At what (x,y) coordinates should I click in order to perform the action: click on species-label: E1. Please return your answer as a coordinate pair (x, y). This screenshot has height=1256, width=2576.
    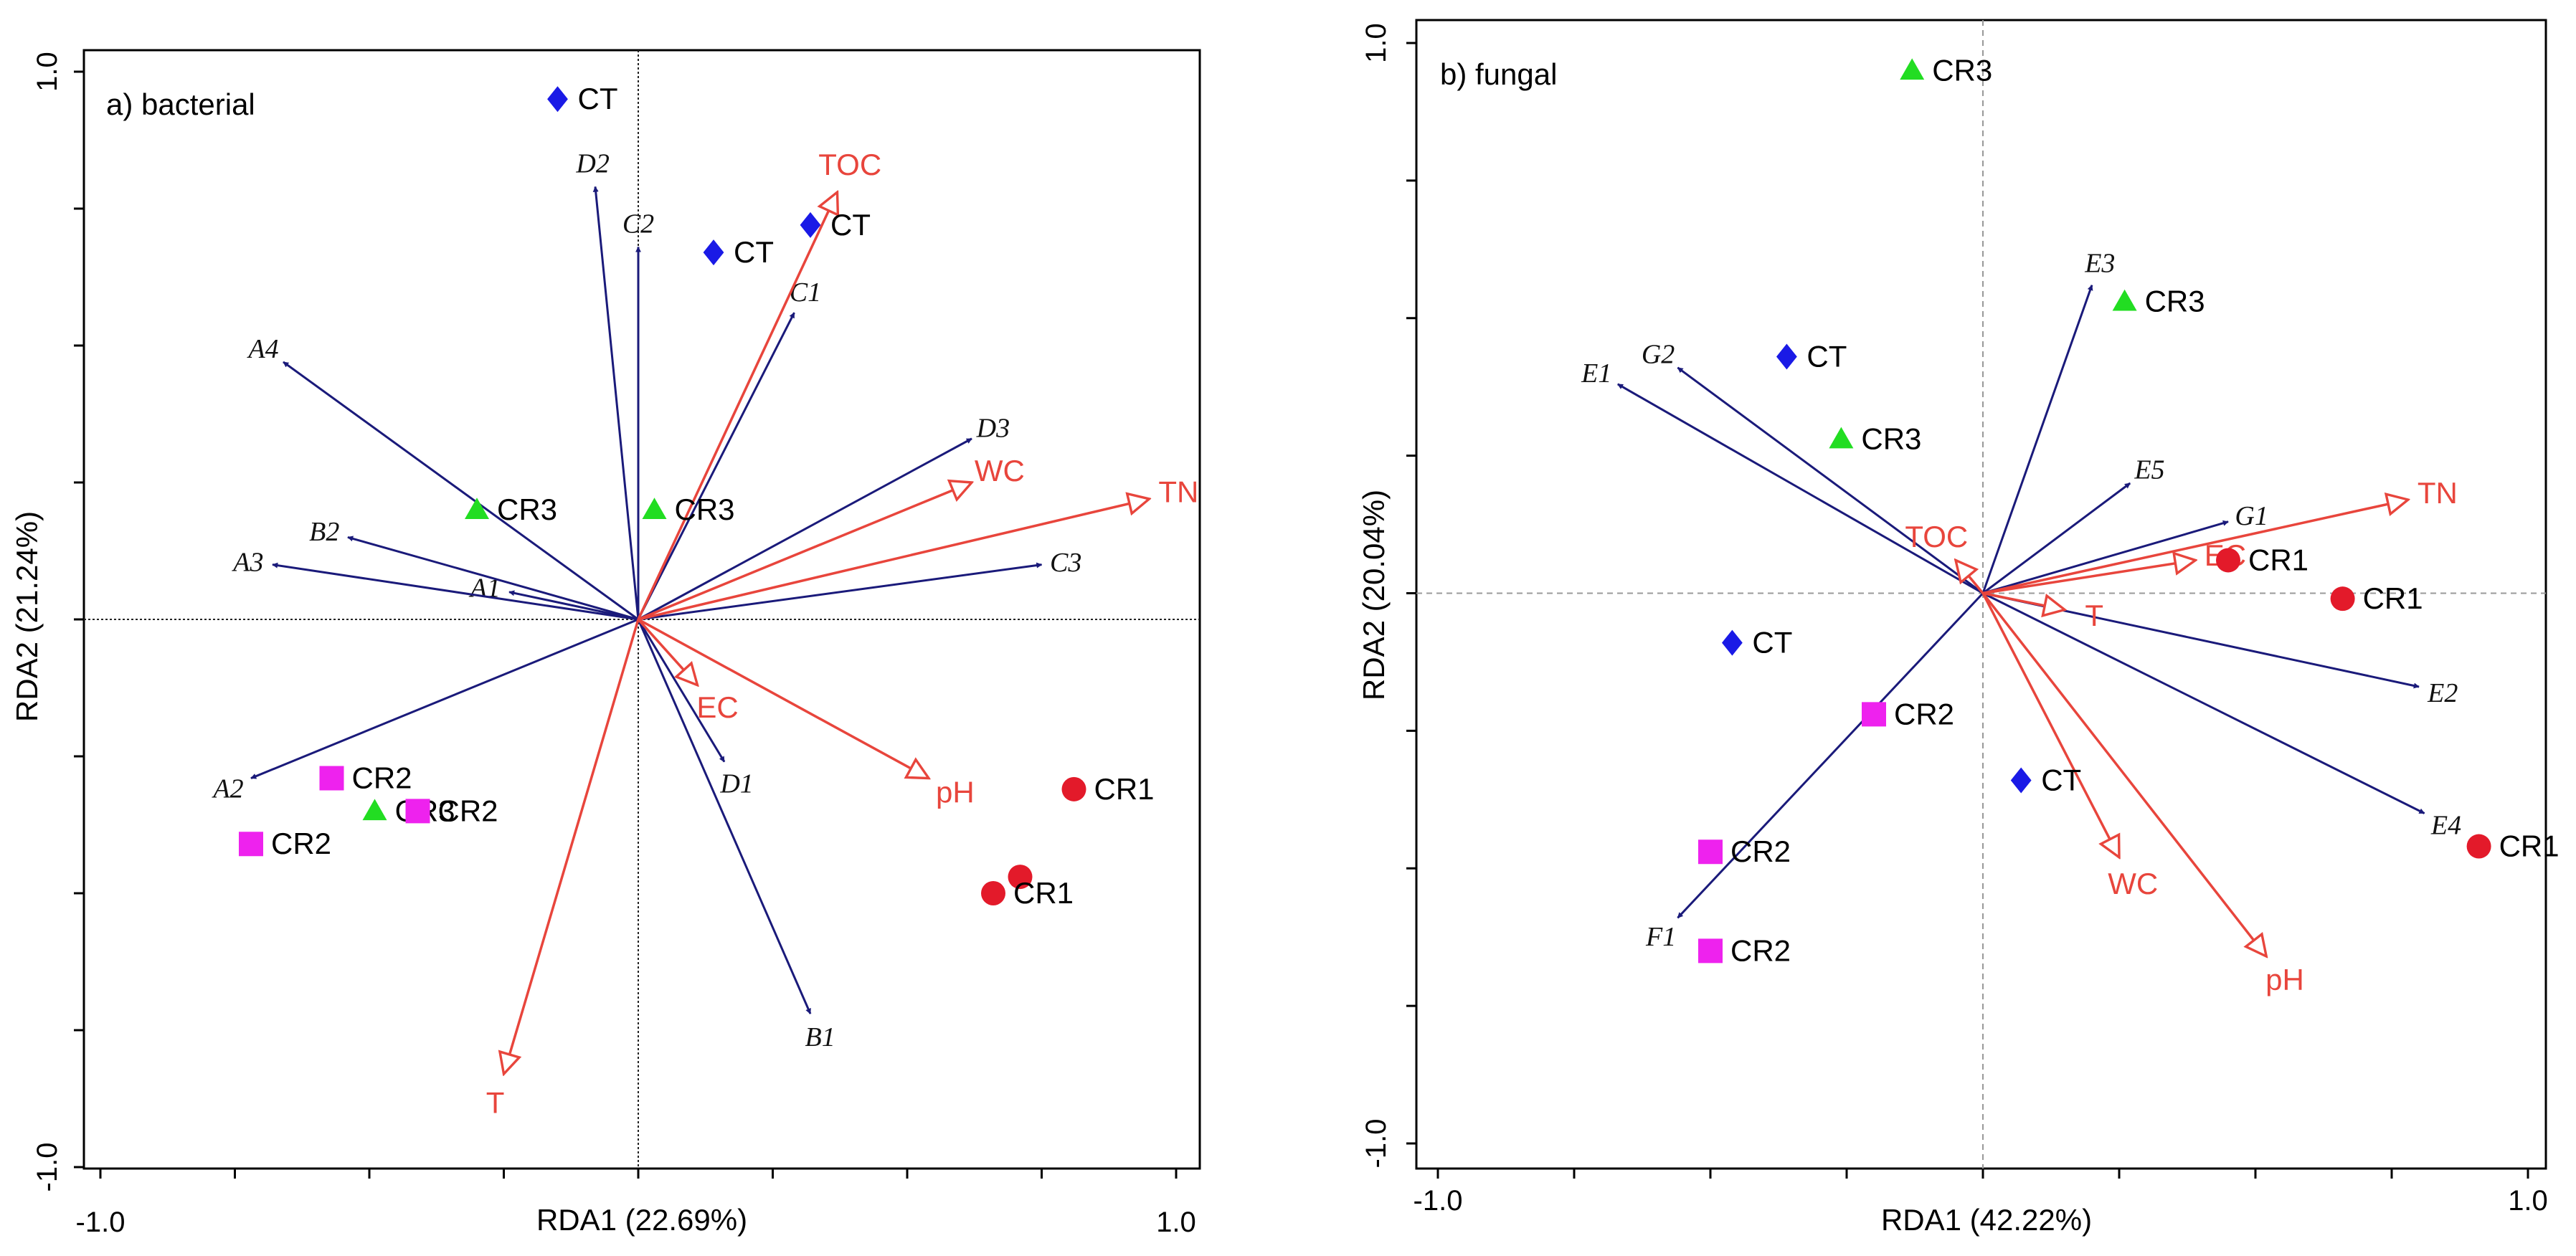
    Looking at the image, I should click on (1596, 373).